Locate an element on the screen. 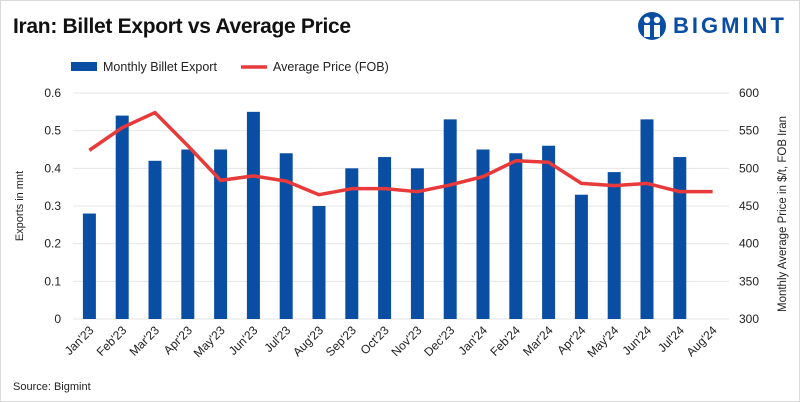 The image size is (800, 402). x-tick-label: Dec'23 is located at coordinates (439, 341).